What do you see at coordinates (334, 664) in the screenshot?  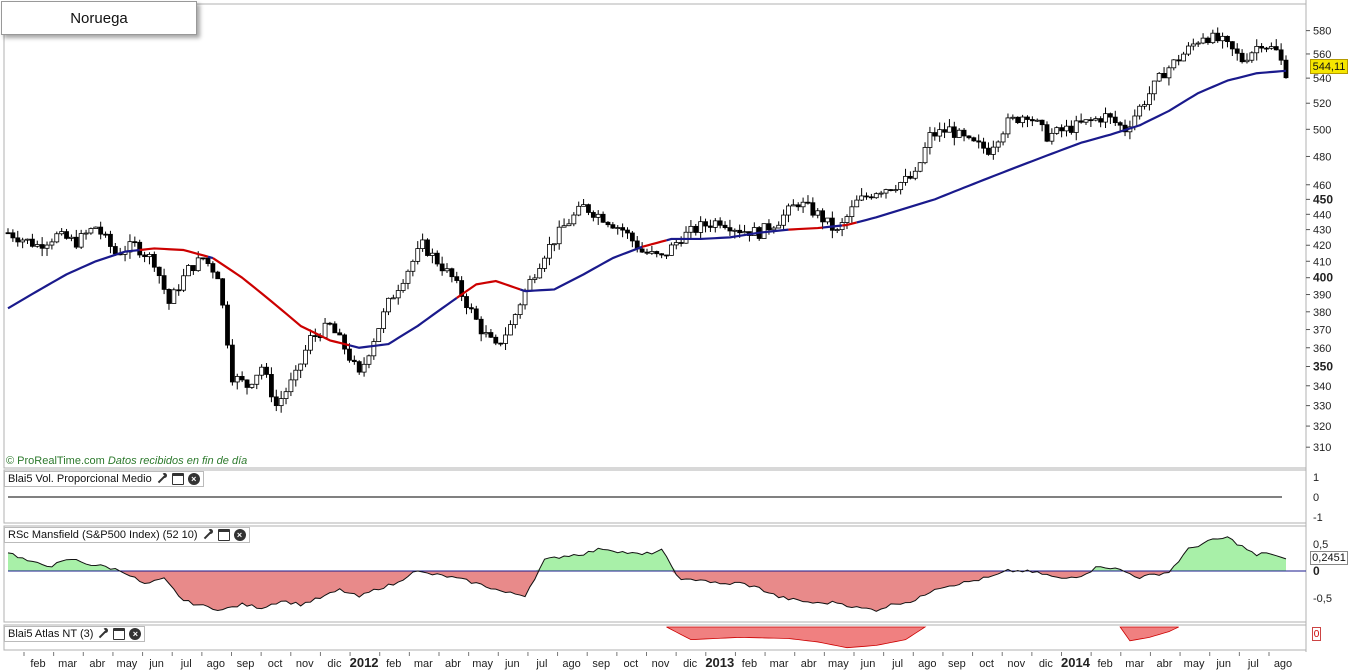 I see `time-tick-label: dic` at bounding box center [334, 664].